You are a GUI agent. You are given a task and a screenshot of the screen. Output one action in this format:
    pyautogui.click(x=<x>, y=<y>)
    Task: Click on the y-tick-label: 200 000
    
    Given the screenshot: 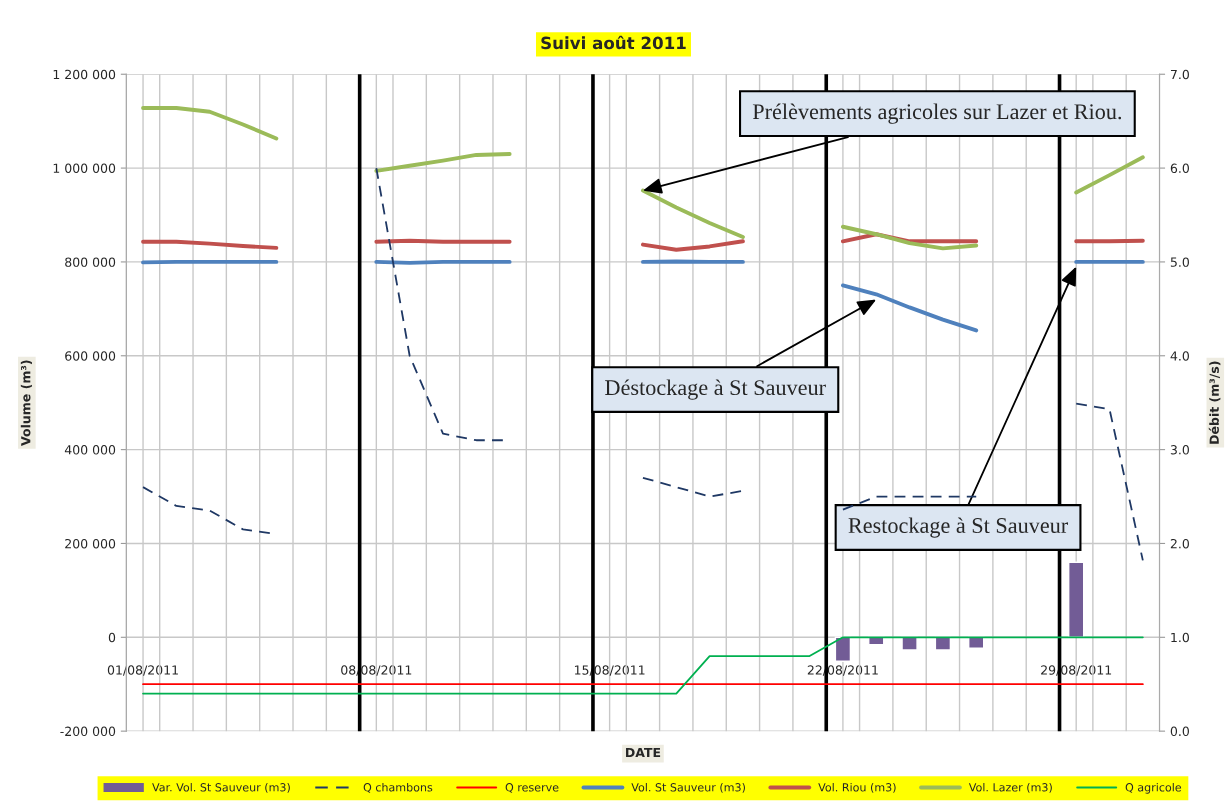 What is the action you would take?
    pyautogui.click(x=90, y=543)
    